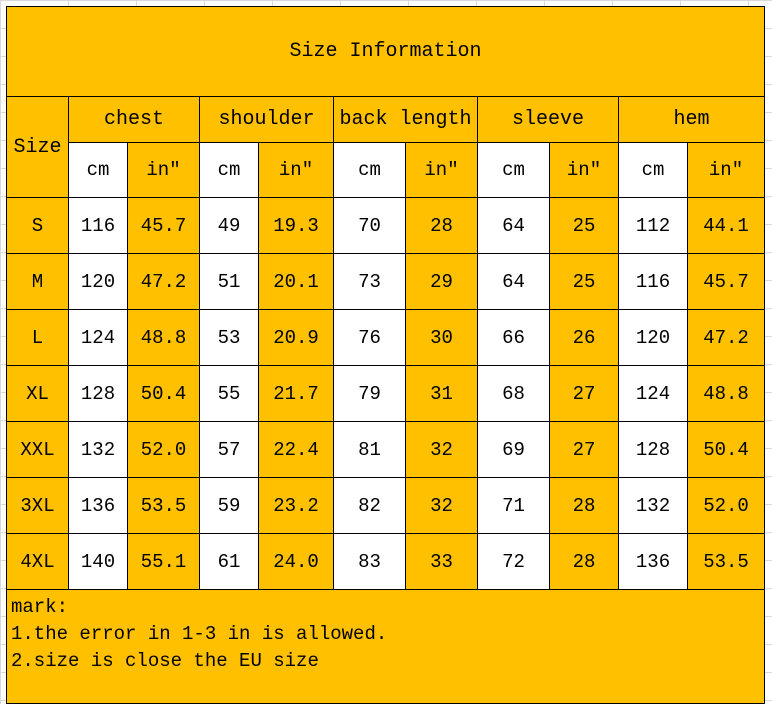 This screenshot has height=704, width=772. I want to click on in-value: 55.1, so click(163, 561).